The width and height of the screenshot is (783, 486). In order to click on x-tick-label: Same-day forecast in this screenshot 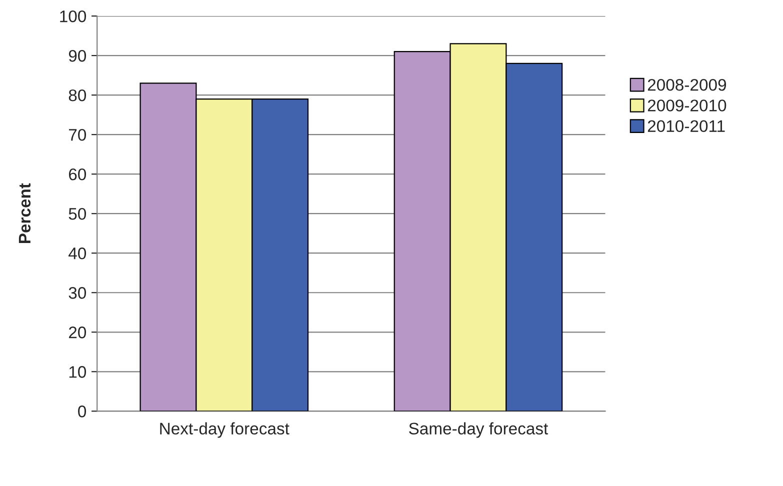, I will do `click(478, 430)`.